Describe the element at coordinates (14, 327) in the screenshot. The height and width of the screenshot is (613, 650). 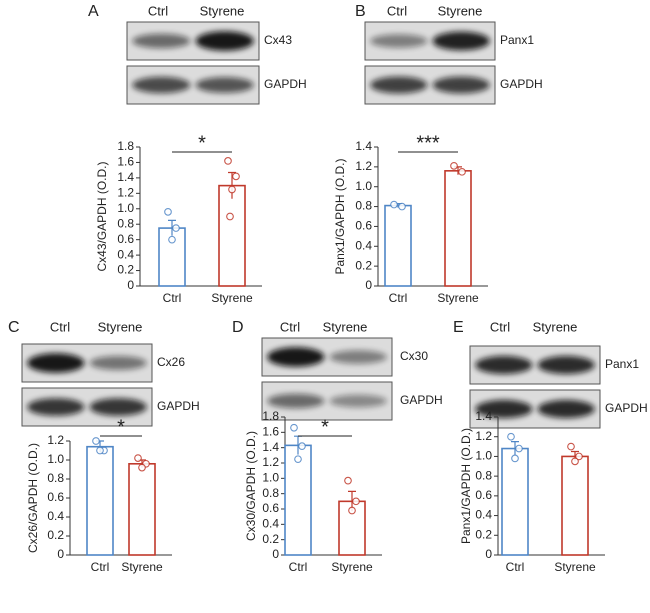
I see `panel-letter: C` at that location.